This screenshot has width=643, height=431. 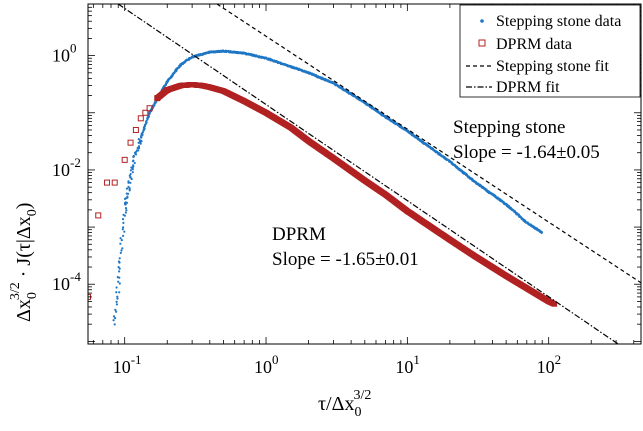 What do you see at coordinates (558, 21) in the screenshot?
I see `legend-label-stepping-stone-data: Stepping stone data` at bounding box center [558, 21].